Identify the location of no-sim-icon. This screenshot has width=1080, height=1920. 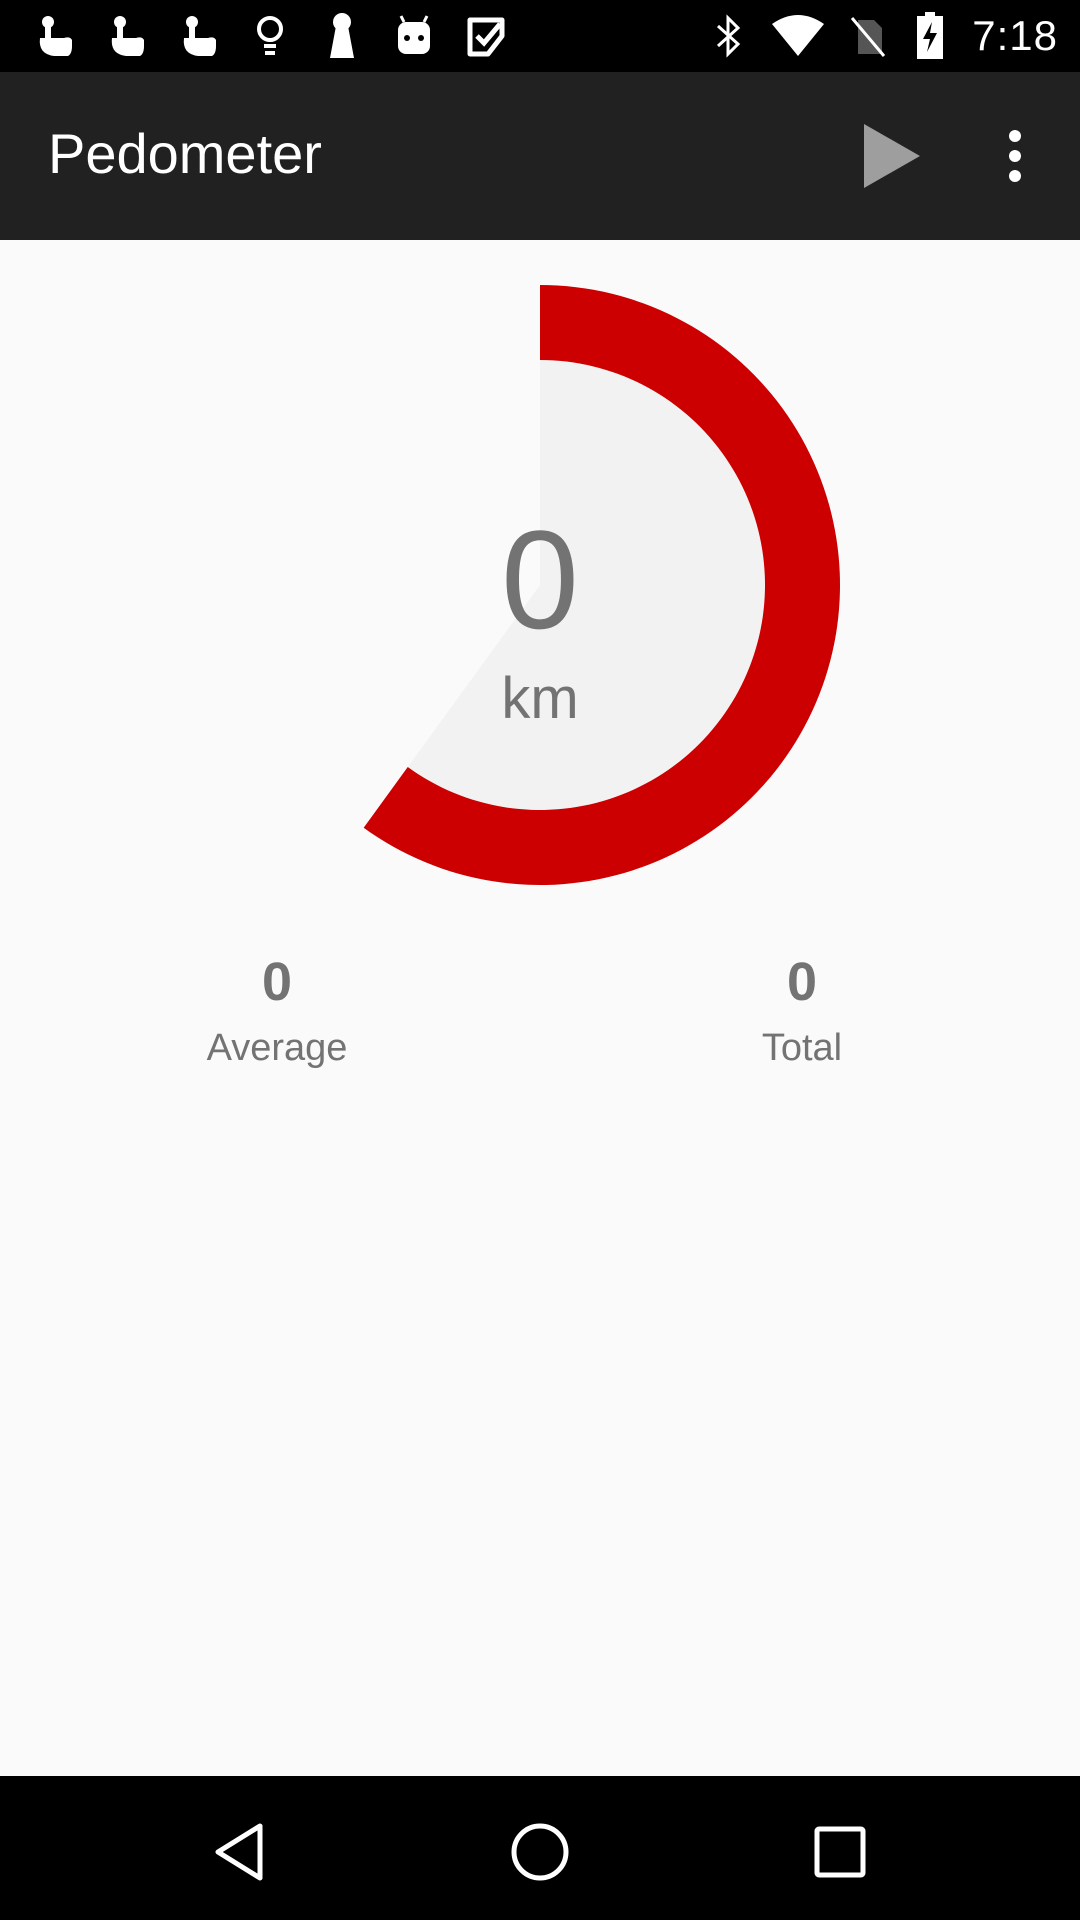
(868, 36).